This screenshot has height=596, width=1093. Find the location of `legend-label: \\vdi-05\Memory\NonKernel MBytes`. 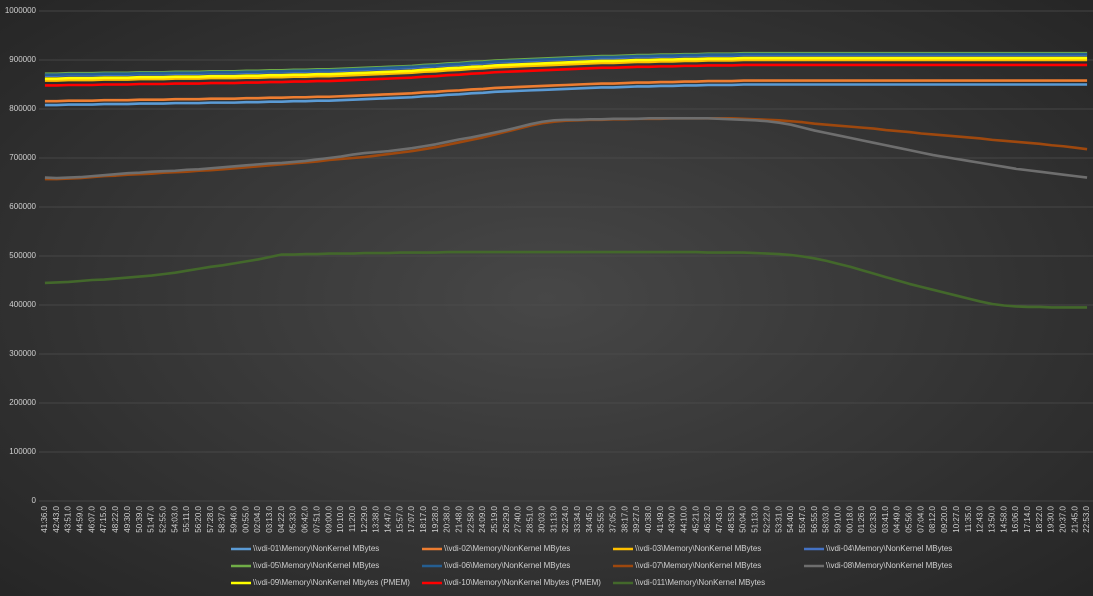

legend-label: \\vdi-05\Memory\NonKernel MBytes is located at coordinates (316, 565).